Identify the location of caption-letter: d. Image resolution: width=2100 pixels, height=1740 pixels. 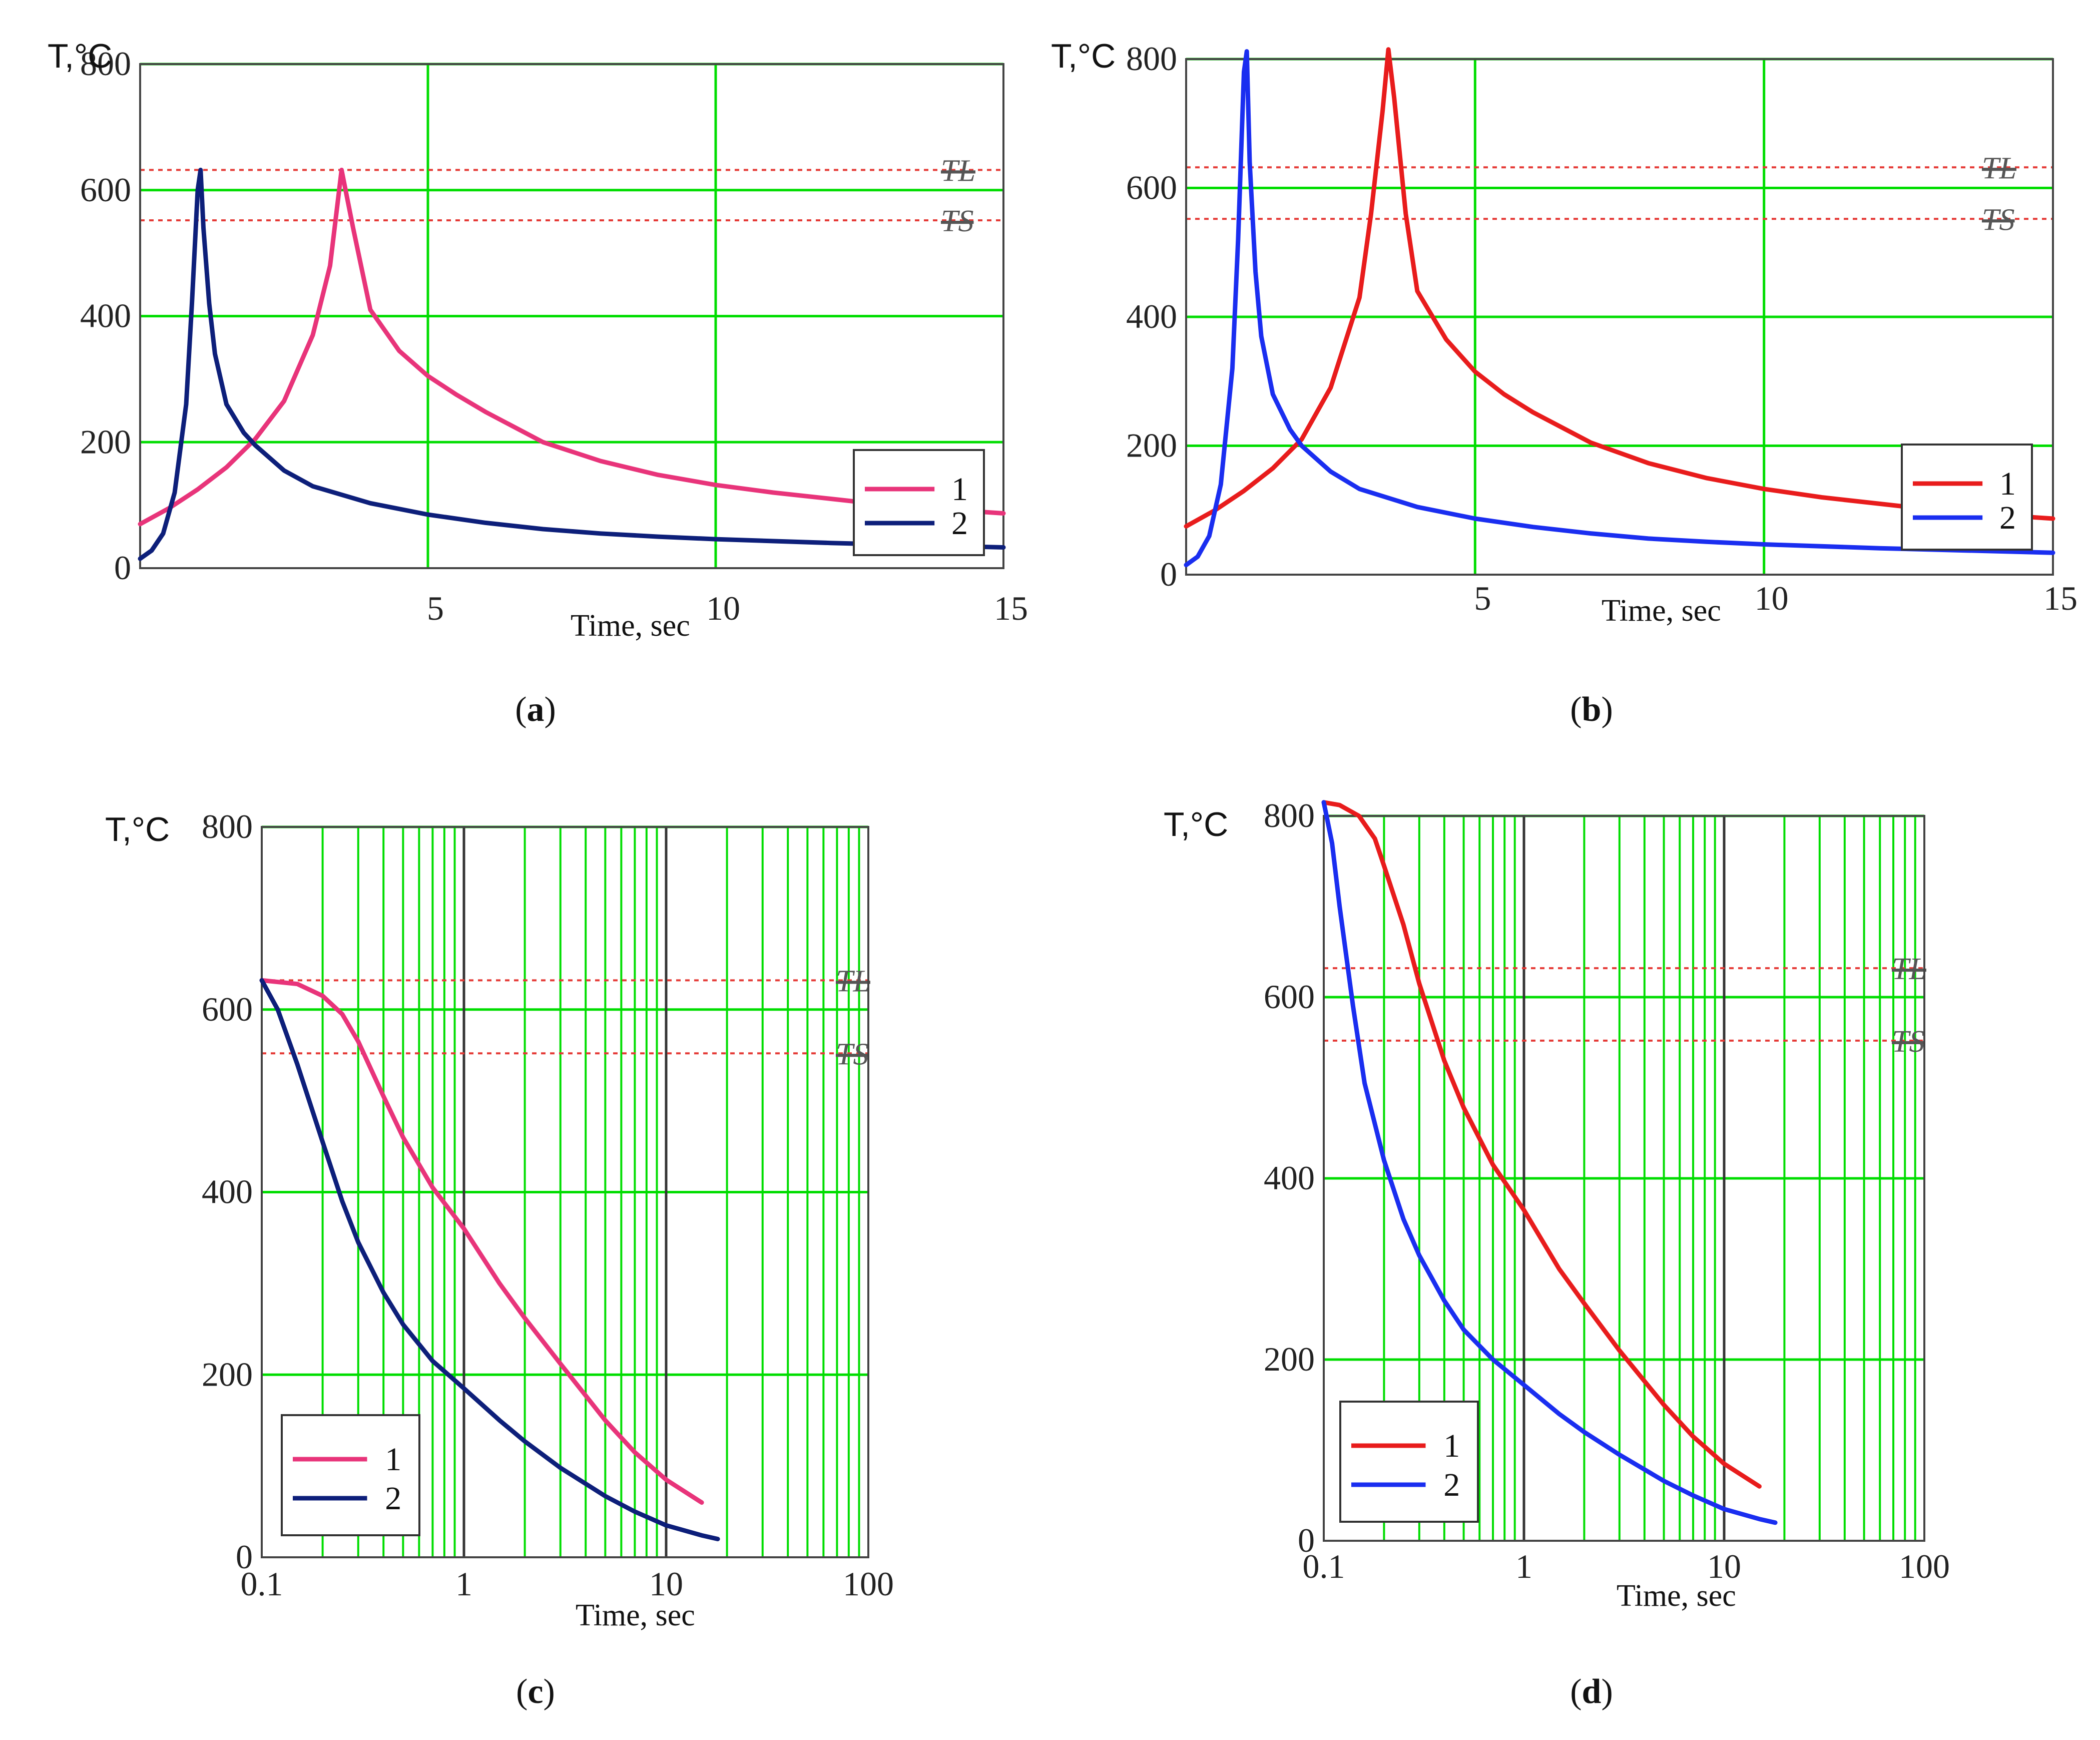
(1592, 1691).